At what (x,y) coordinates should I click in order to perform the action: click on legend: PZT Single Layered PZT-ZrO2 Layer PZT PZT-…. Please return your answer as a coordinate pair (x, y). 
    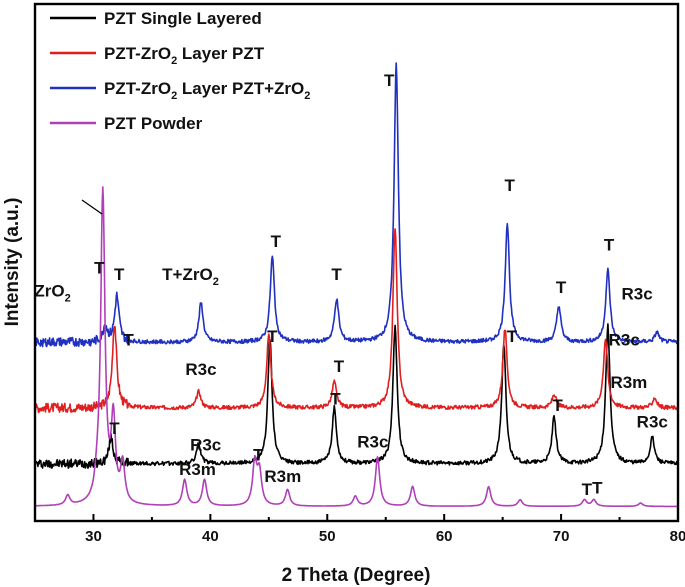
    Looking at the image, I should click on (180, 71).